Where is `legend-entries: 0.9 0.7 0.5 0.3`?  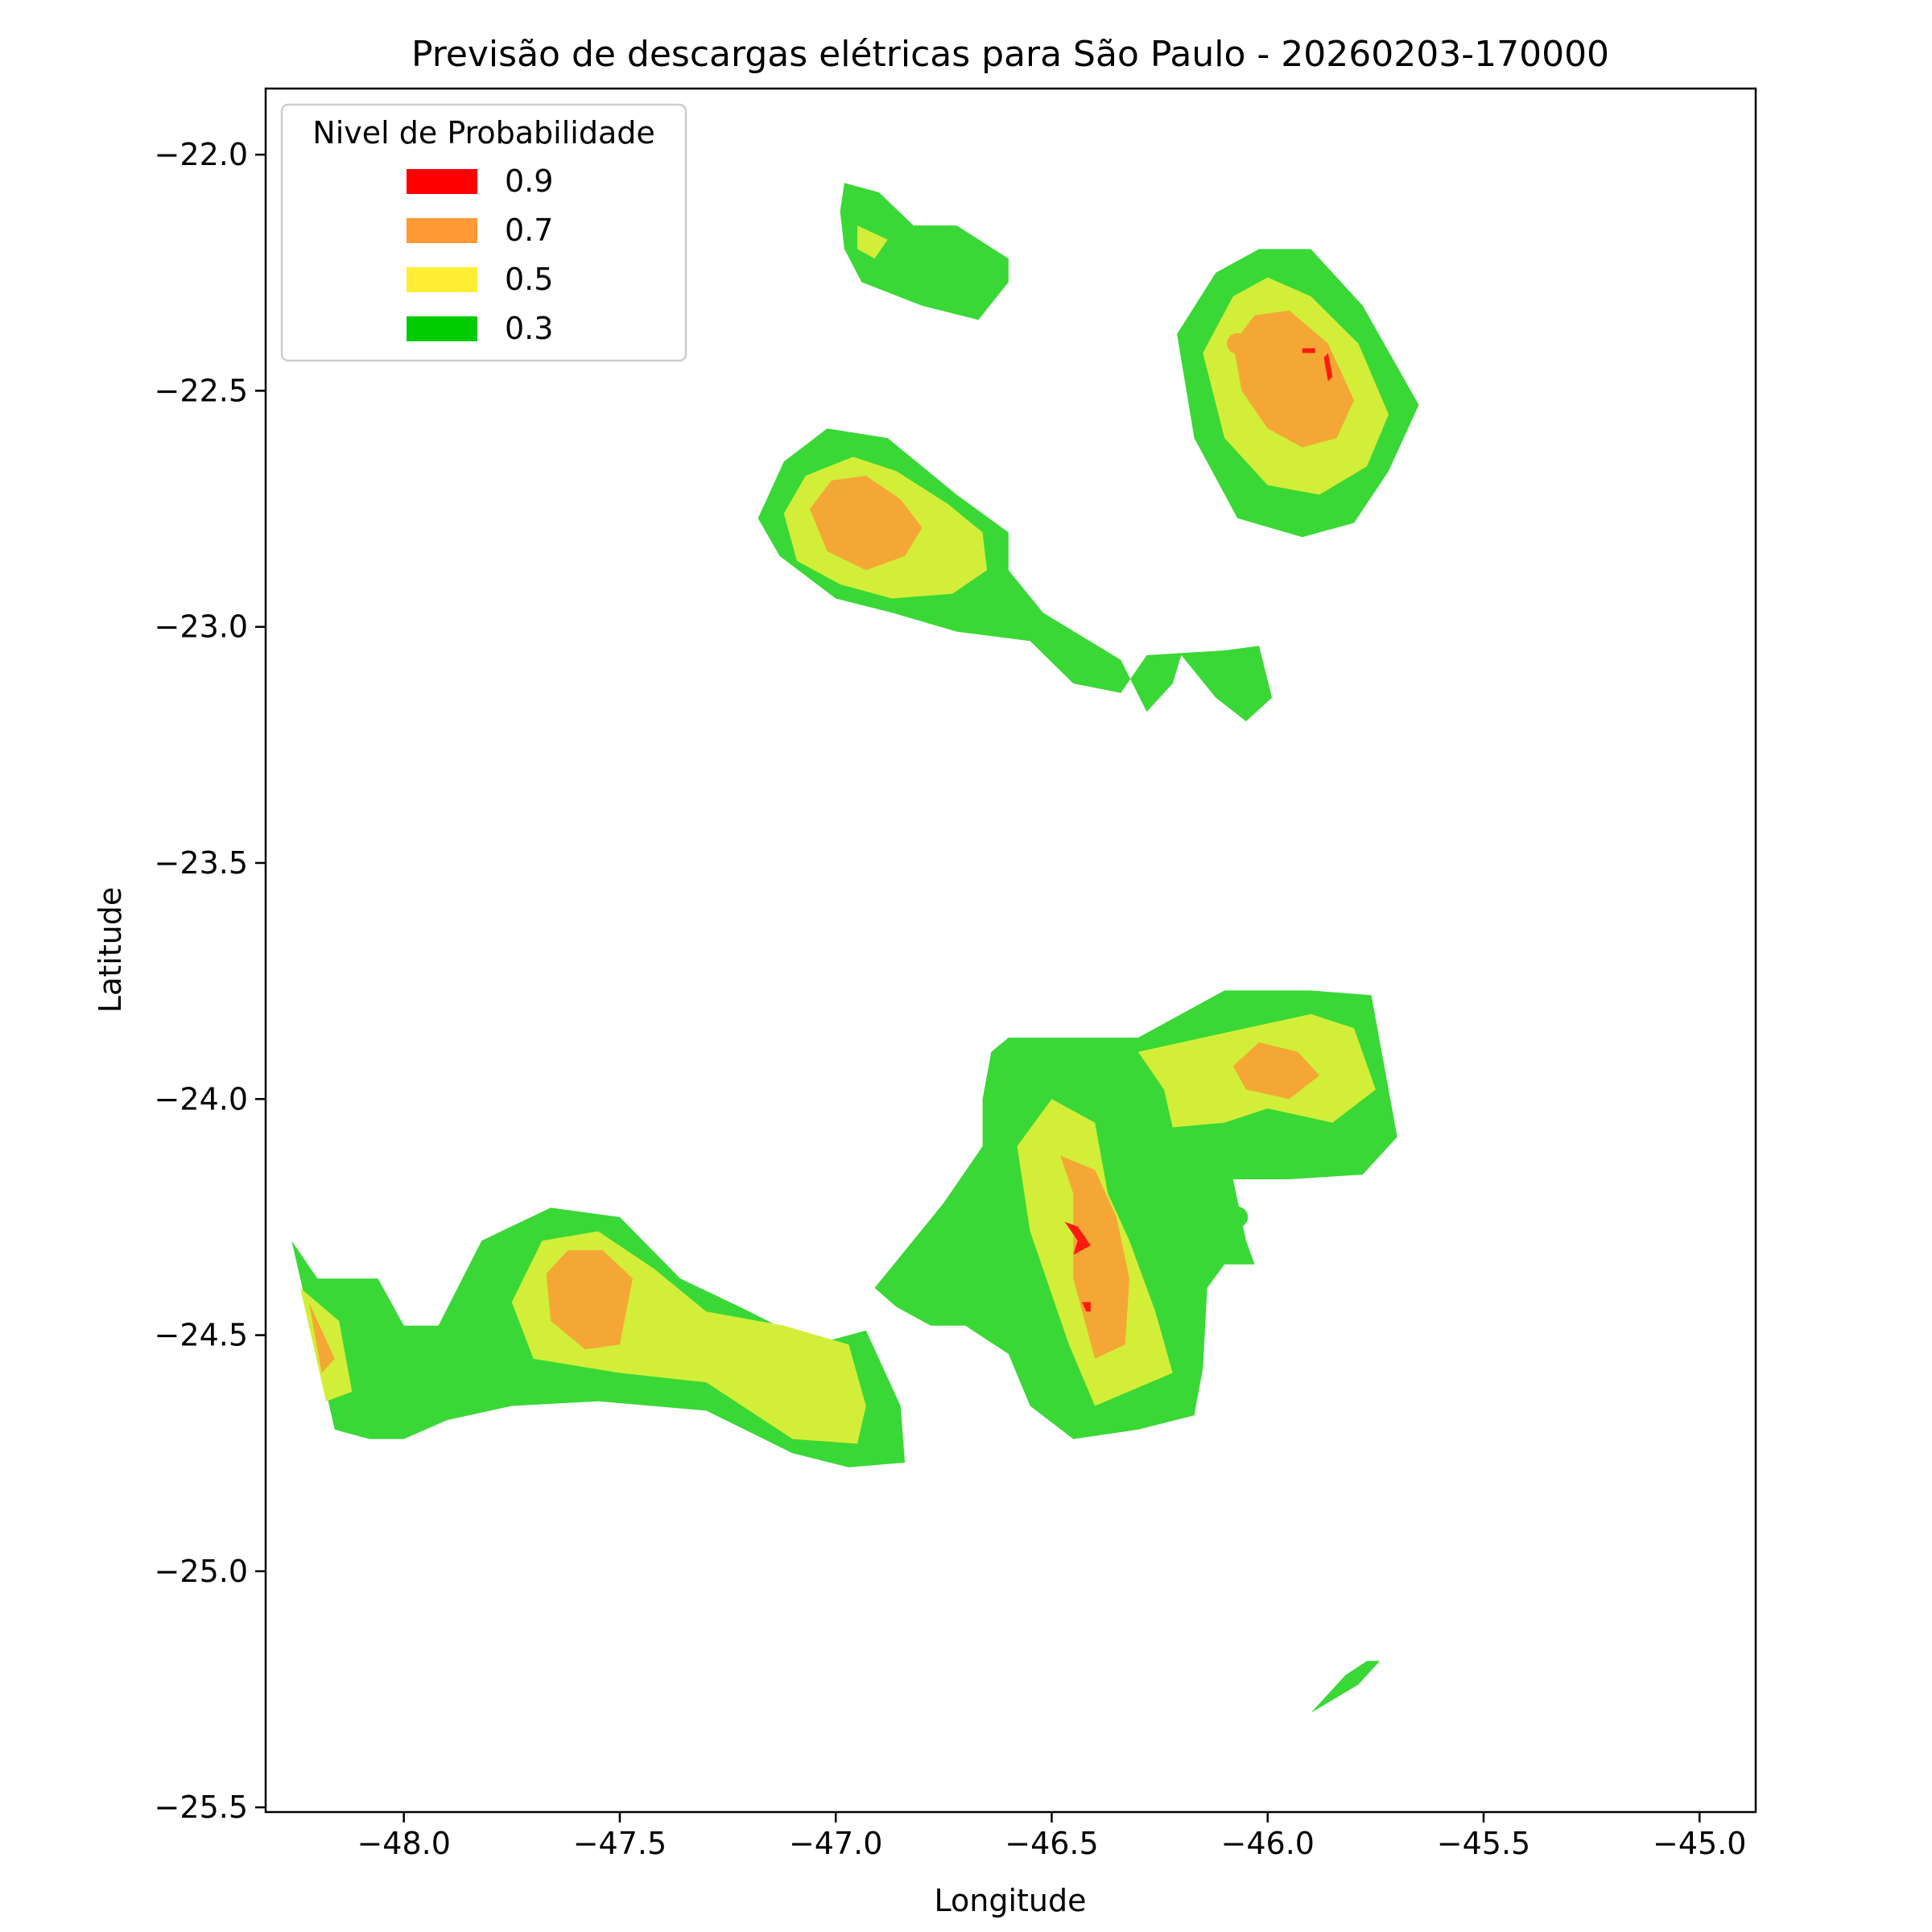
legend-entries: 0.9 0.7 0.5 0.3 is located at coordinates (480, 254).